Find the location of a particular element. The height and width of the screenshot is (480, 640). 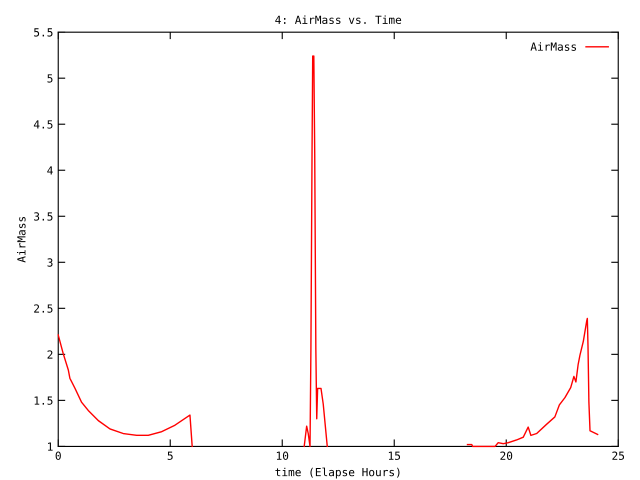

y-tick-label: 4.5 is located at coordinates (43, 124).